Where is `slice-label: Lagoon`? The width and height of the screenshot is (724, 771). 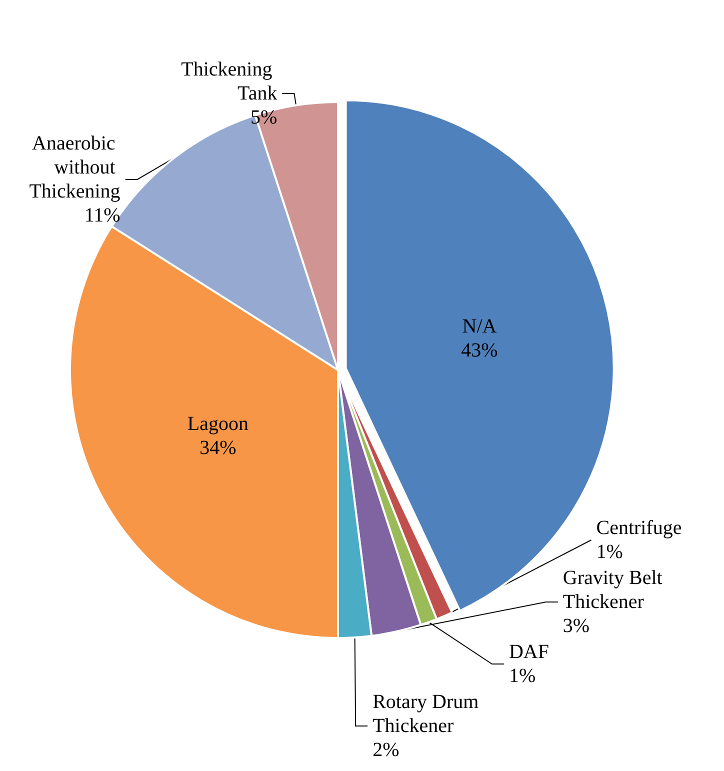
slice-label: Lagoon is located at coordinates (217, 424).